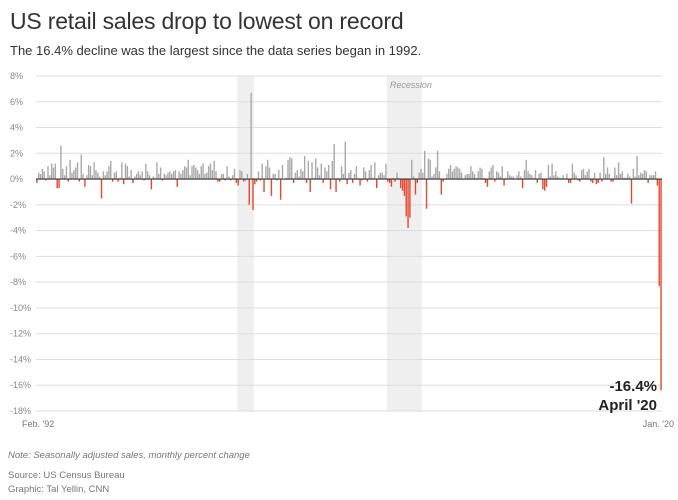 The image size is (678, 500). I want to click on recession-band, so click(404, 243).